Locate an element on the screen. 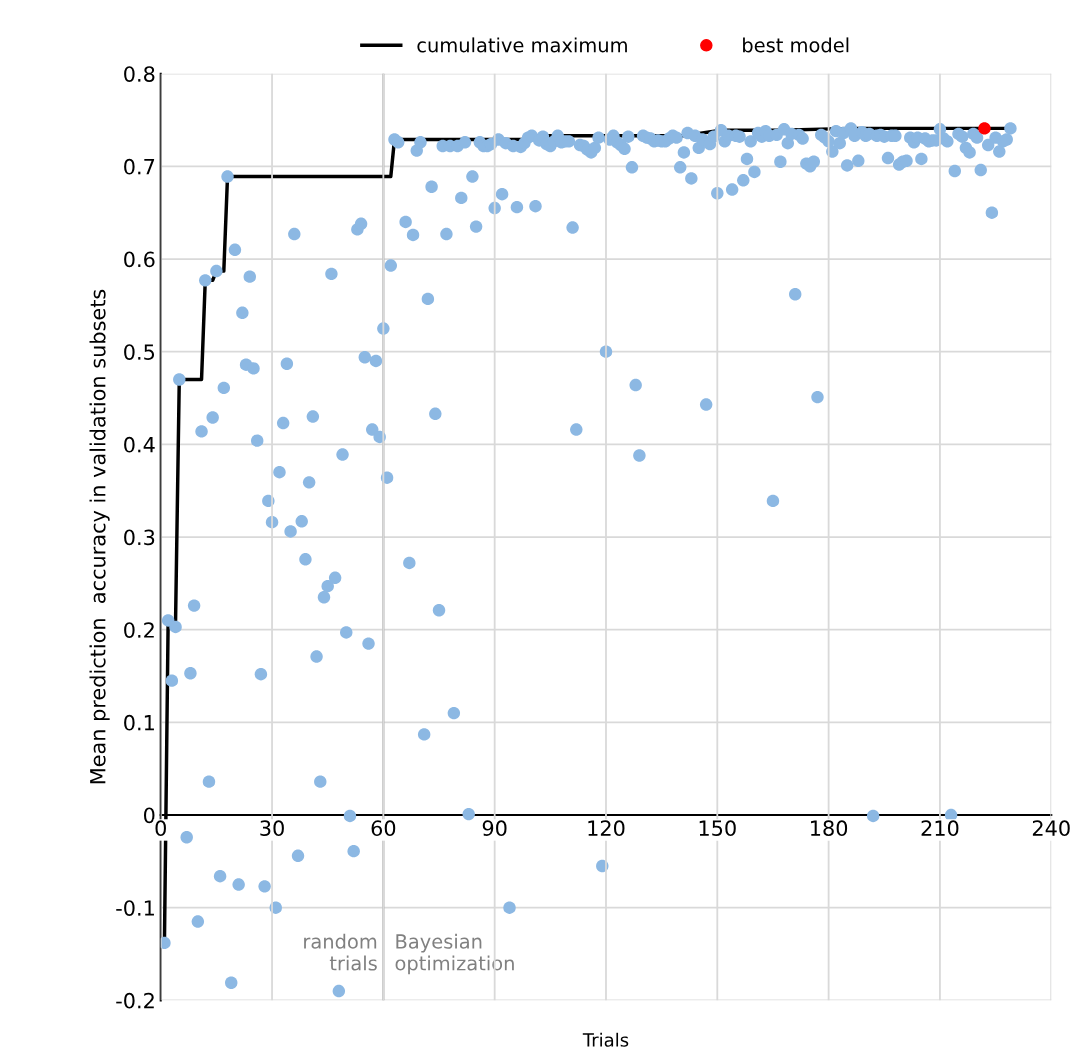  y-tick-label: 0.4 is located at coordinates (139, 444).